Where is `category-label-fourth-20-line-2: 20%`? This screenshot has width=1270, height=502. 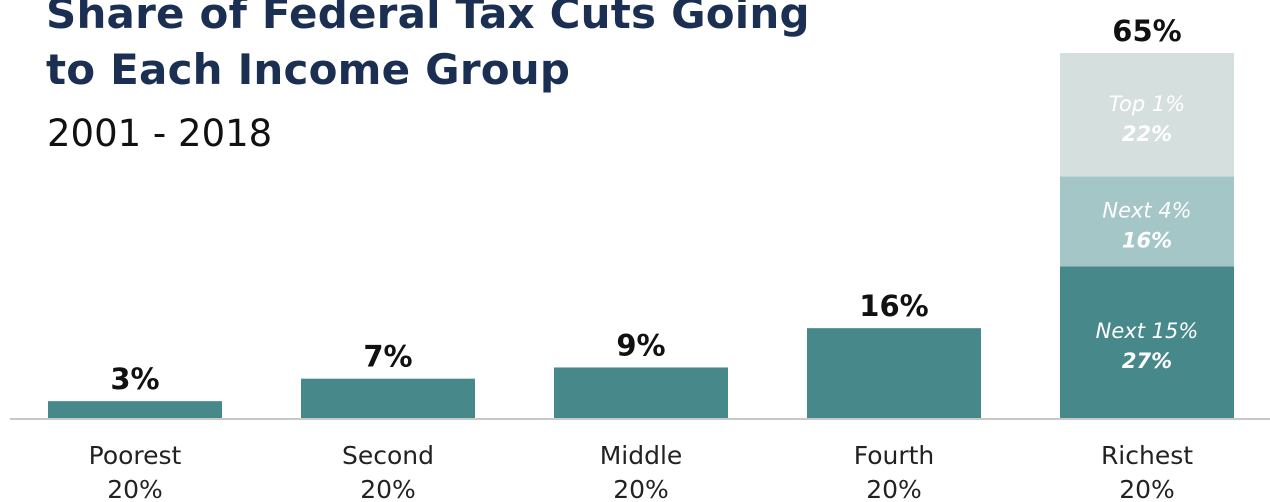
category-label-fourth-20-line-2: 20% is located at coordinates (894, 488).